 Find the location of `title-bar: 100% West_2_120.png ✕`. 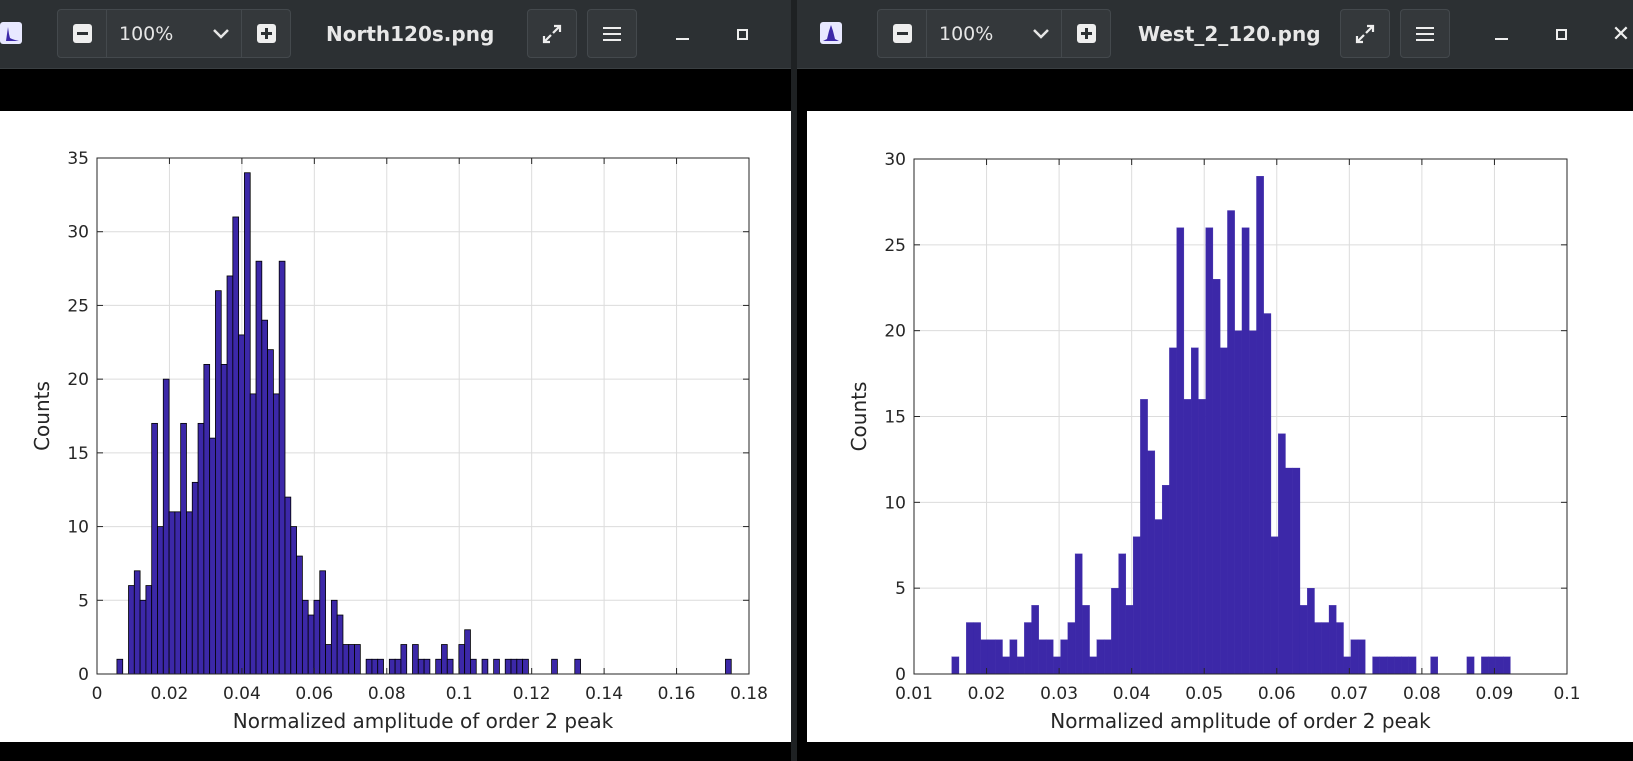

title-bar: 100% West_2_120.png ✕ is located at coordinates (1215, 34).